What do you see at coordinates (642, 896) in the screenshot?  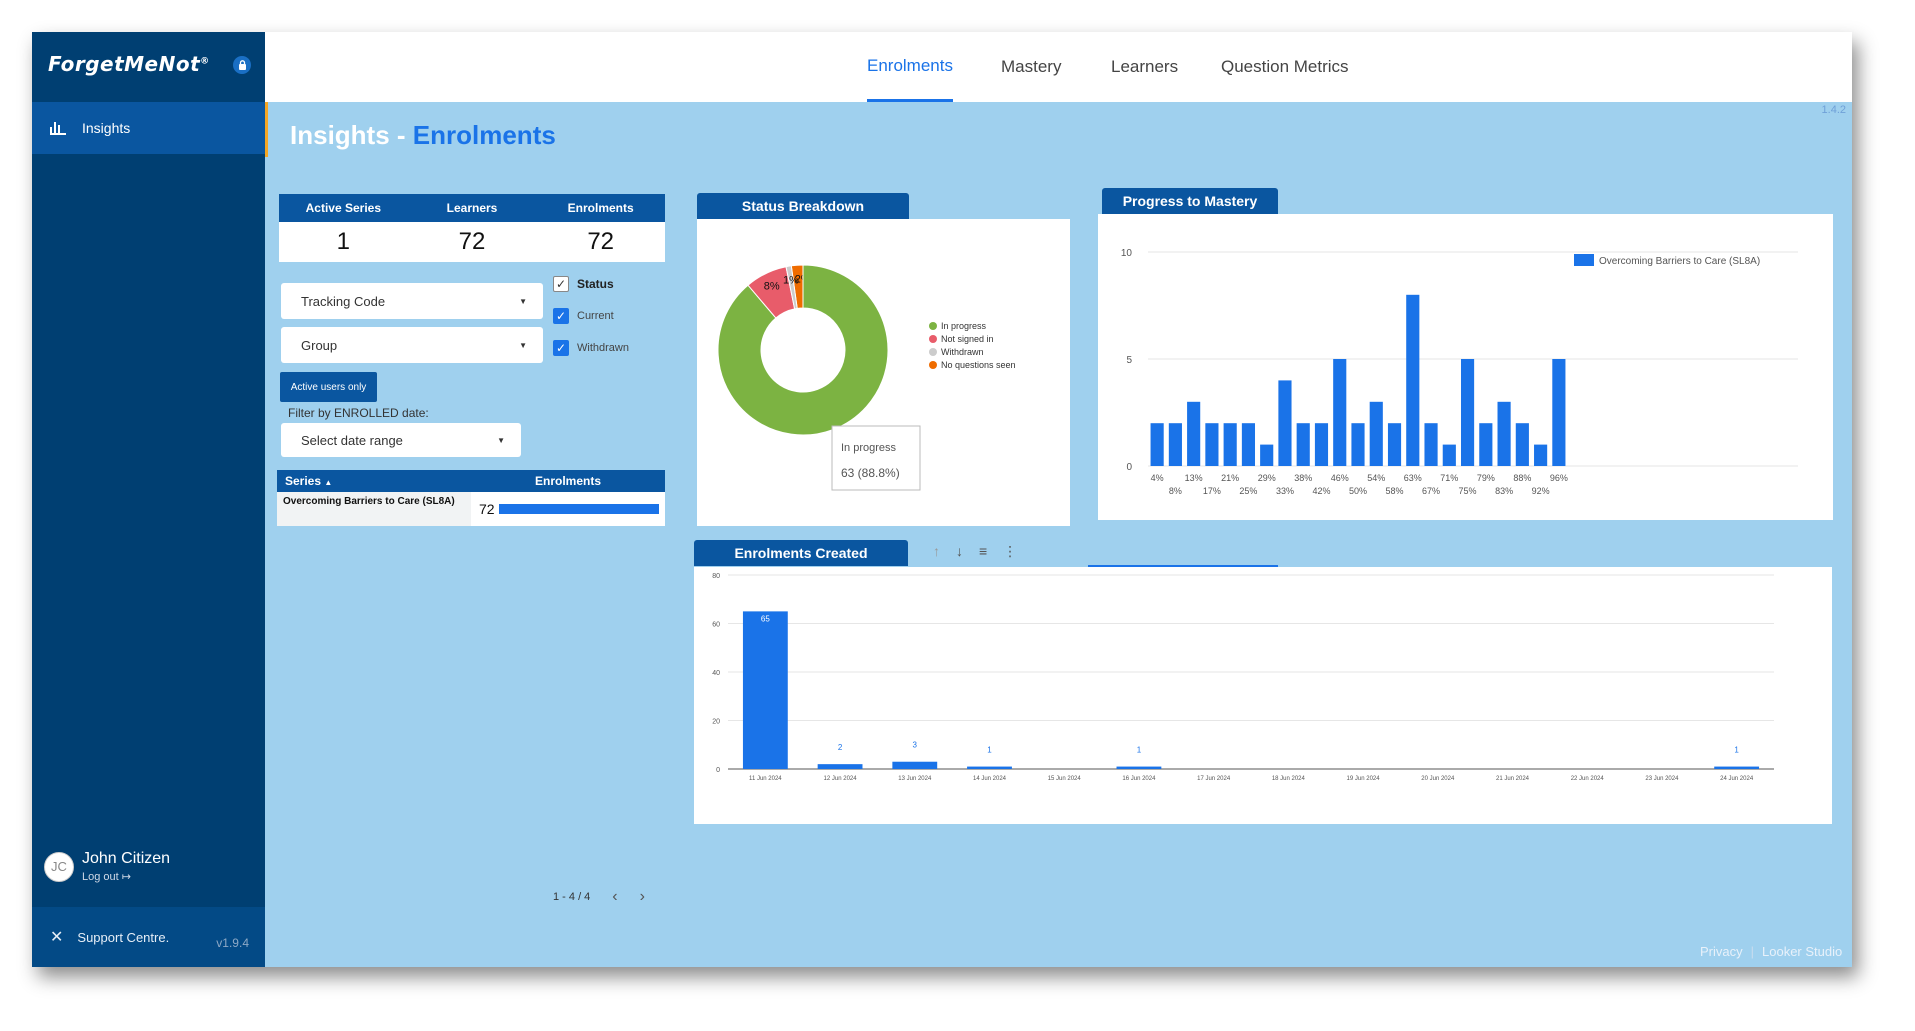 I see `next-page-icon: ›` at bounding box center [642, 896].